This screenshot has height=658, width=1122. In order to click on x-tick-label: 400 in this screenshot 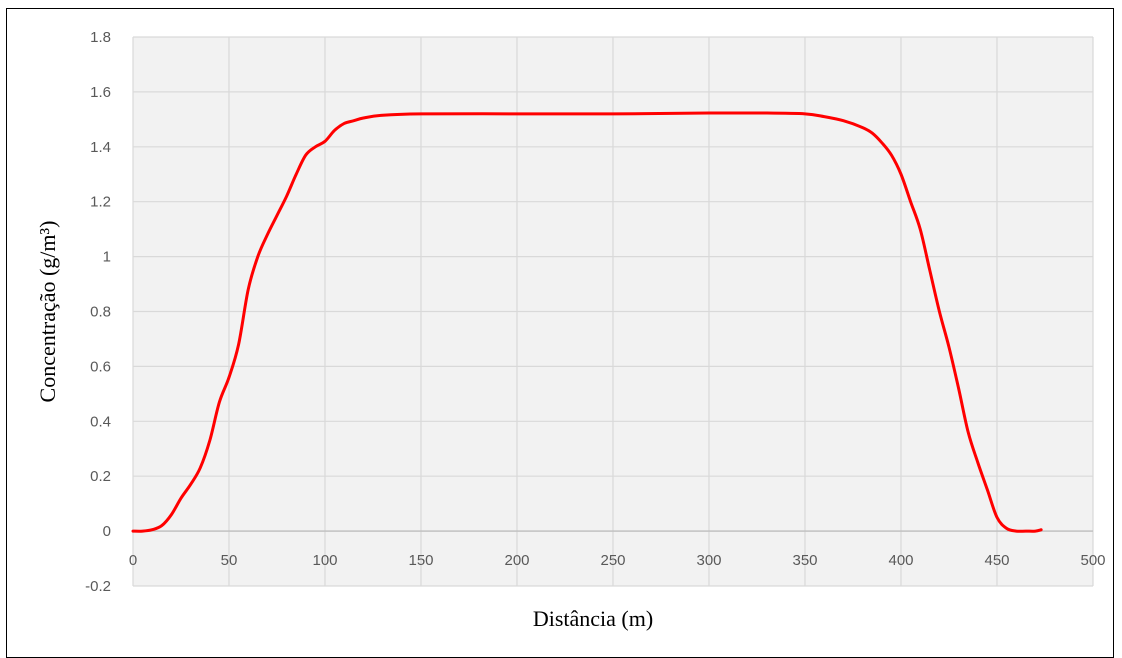, I will do `click(900, 560)`.